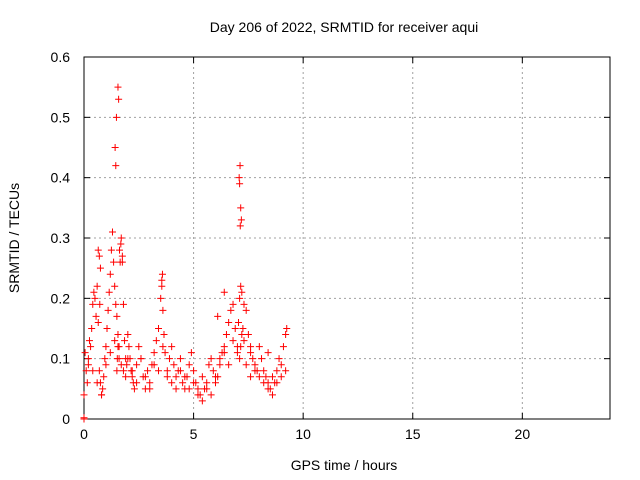  Describe the element at coordinates (84, 434) in the screenshot. I see `x-tick-label: 0` at that location.